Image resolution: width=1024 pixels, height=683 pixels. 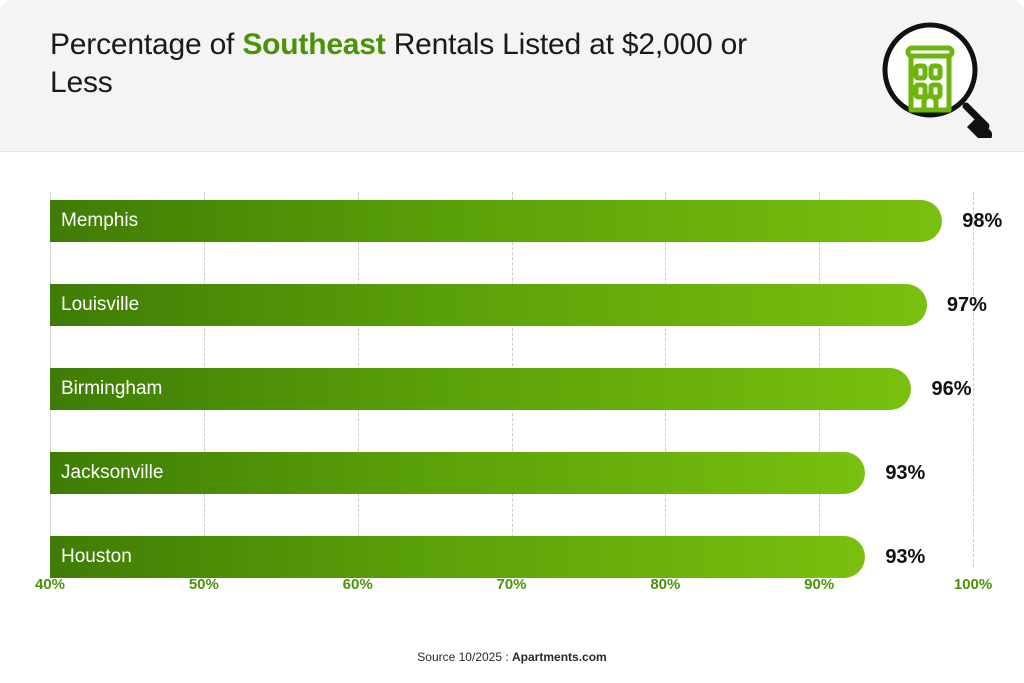 I want to click on bar: Memphis, so click(x=496, y=221).